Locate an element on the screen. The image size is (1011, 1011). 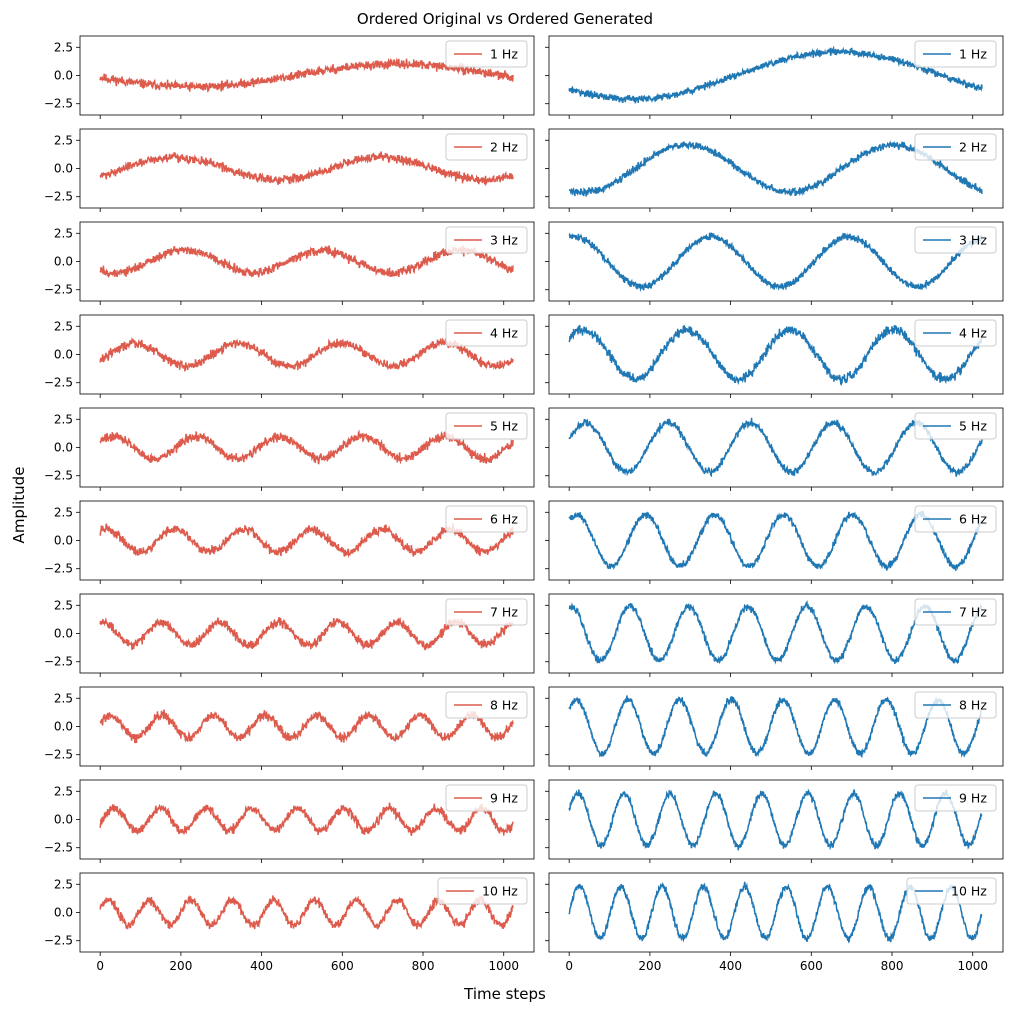
subplot-original-1: 2.5 0.0 −2.5 1 Hz is located at coordinates (289, 77).